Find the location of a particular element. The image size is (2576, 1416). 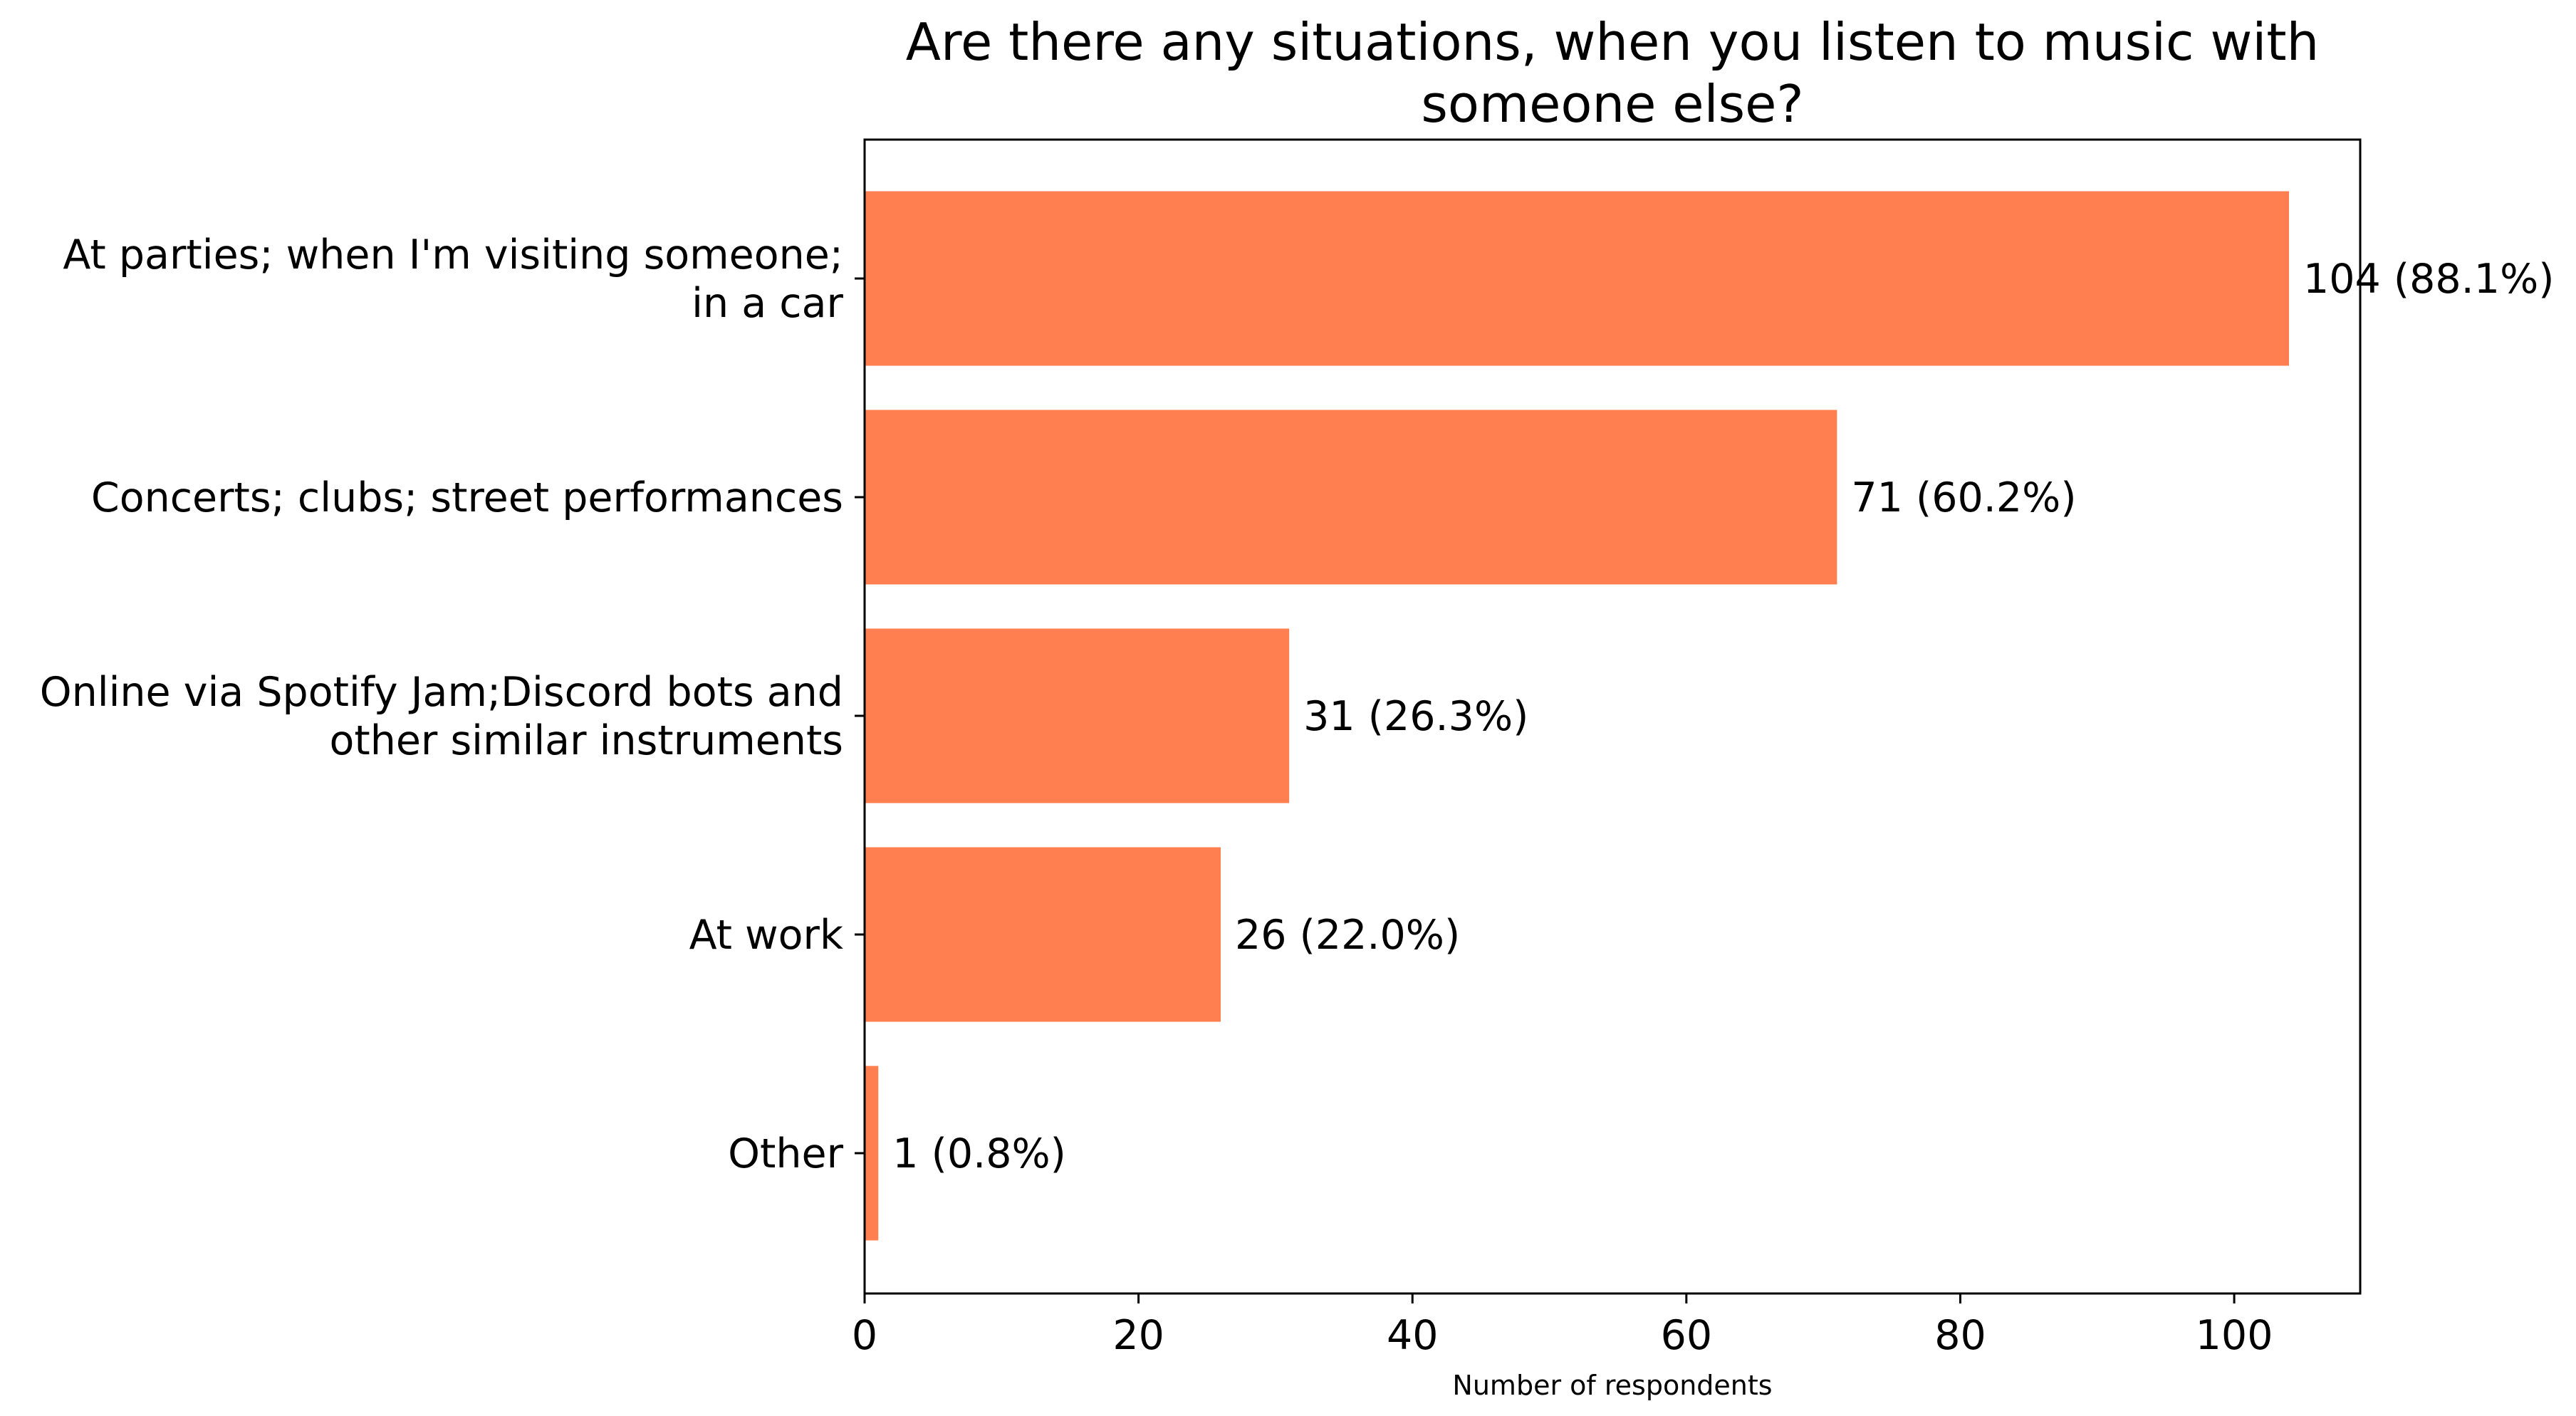

x-tick-label: 60 is located at coordinates (1687, 1335).